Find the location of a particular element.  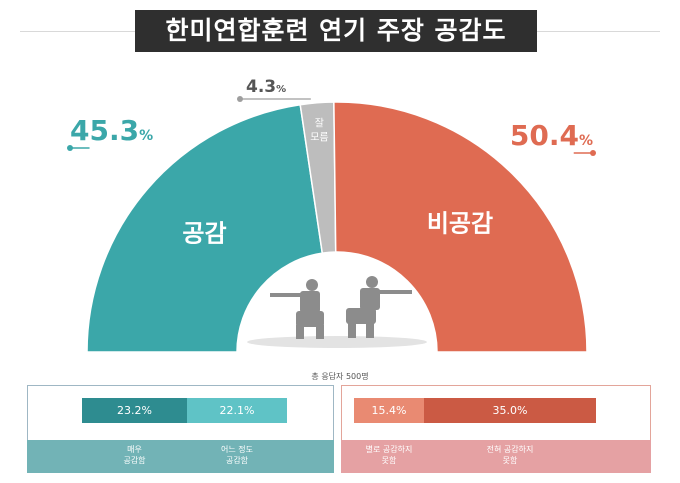

callout-dot-disagree is located at coordinates (593, 153).